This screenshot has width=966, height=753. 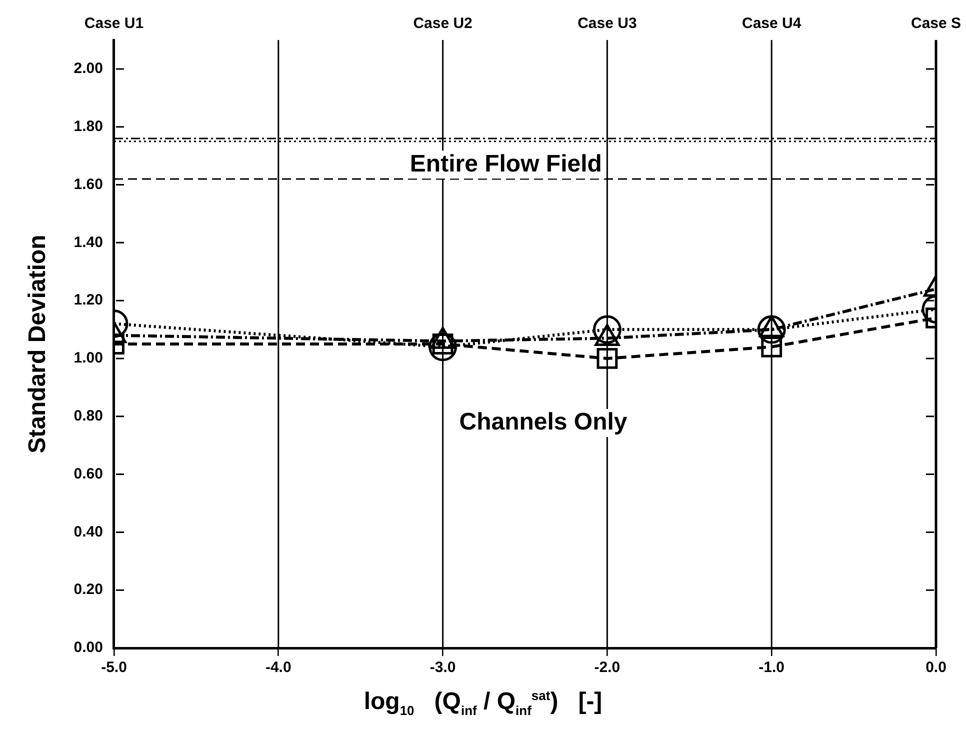 What do you see at coordinates (88, 647) in the screenshot?
I see `y-tick-label: 0.00` at bounding box center [88, 647].